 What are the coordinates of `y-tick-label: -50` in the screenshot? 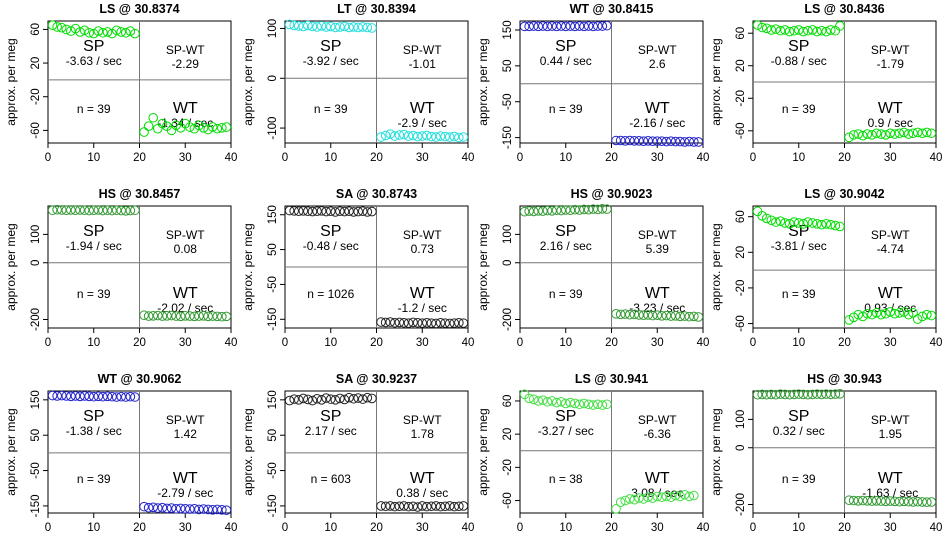 It's located at (273, 284).